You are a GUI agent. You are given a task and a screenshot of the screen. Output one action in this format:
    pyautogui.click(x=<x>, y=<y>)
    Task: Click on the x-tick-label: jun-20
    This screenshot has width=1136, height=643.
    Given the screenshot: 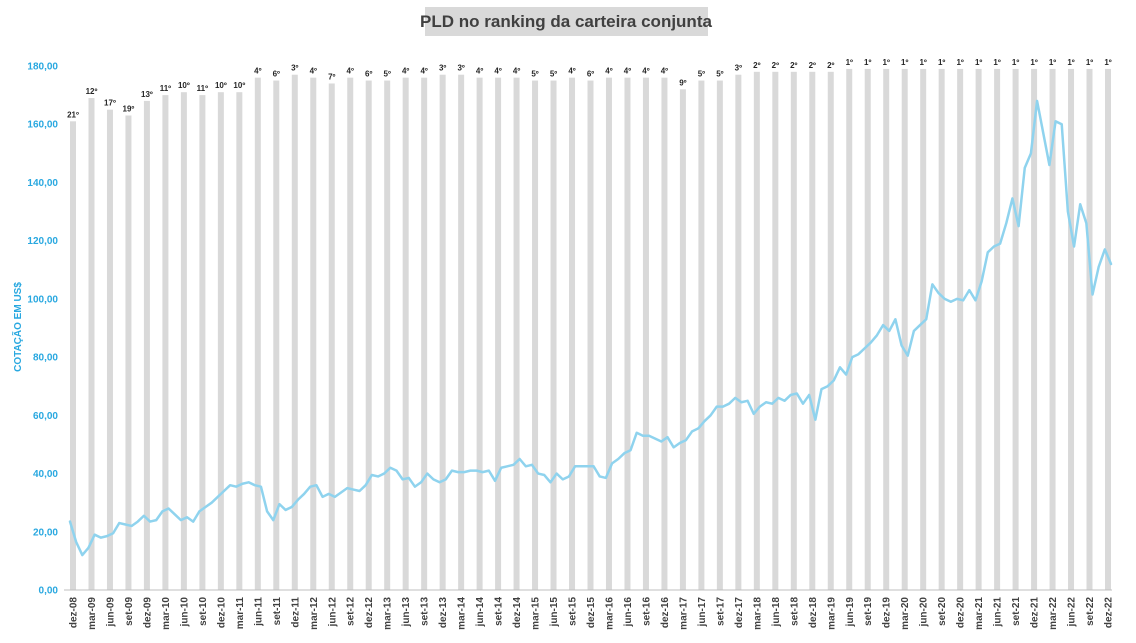 What is the action you would take?
    pyautogui.click(x=924, y=612)
    